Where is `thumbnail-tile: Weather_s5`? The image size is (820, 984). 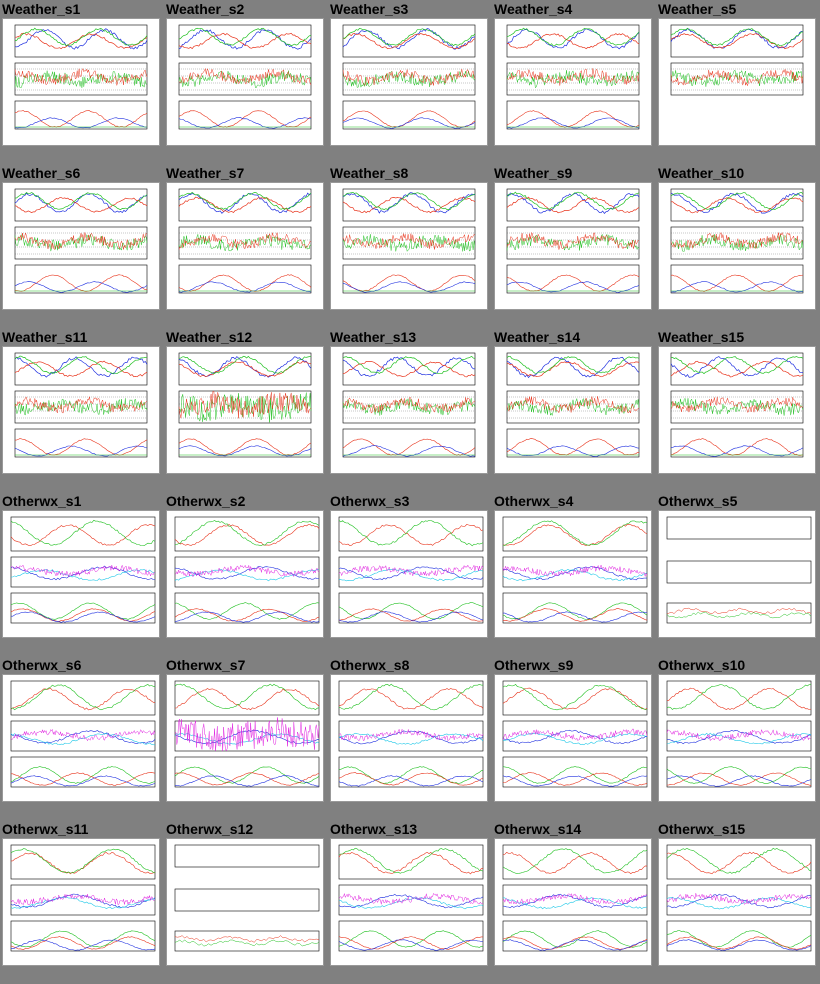 thumbnail-tile: Weather_s5 is located at coordinates (738, 82).